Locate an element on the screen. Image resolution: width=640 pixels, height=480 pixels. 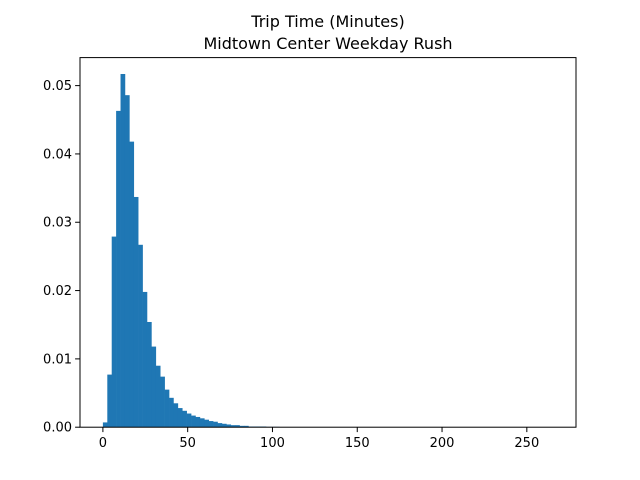
y-tick-label: 0.02 is located at coordinates (57, 291).